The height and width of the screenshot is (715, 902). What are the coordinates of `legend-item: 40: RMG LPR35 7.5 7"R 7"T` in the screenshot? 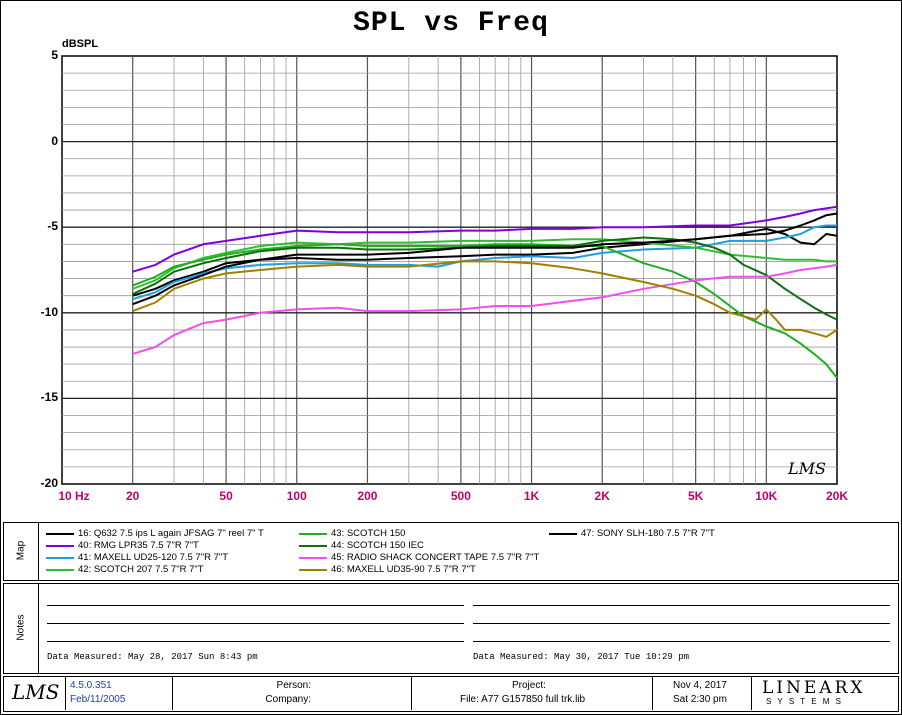 It's located at (122, 545).